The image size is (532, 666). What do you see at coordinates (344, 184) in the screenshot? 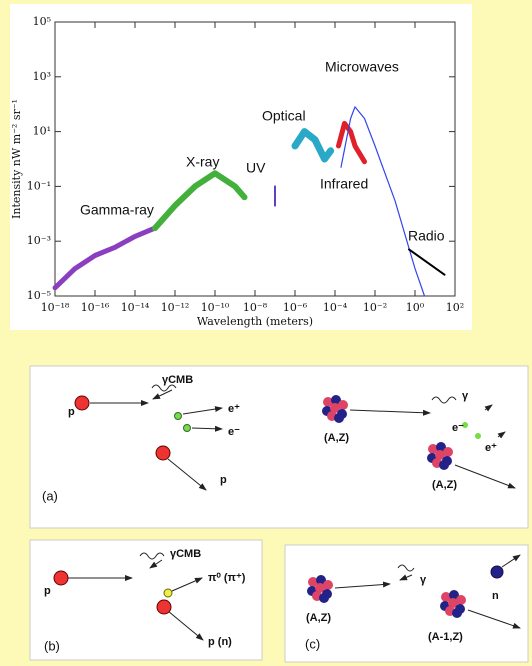
I see `band-label: Infrared` at bounding box center [344, 184].